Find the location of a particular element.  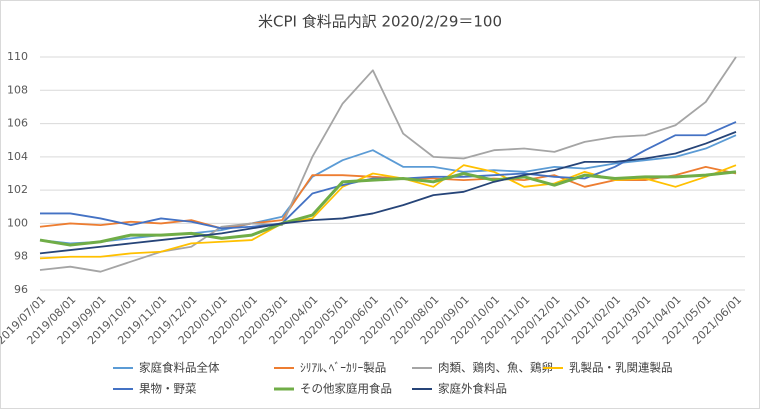

y-tick-label: 100 is located at coordinates (17, 222).